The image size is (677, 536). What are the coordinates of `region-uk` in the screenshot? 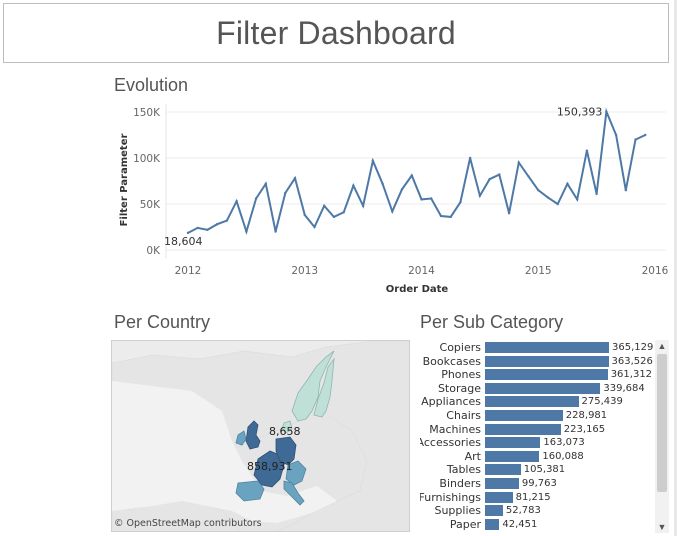 It's located at (253, 435).